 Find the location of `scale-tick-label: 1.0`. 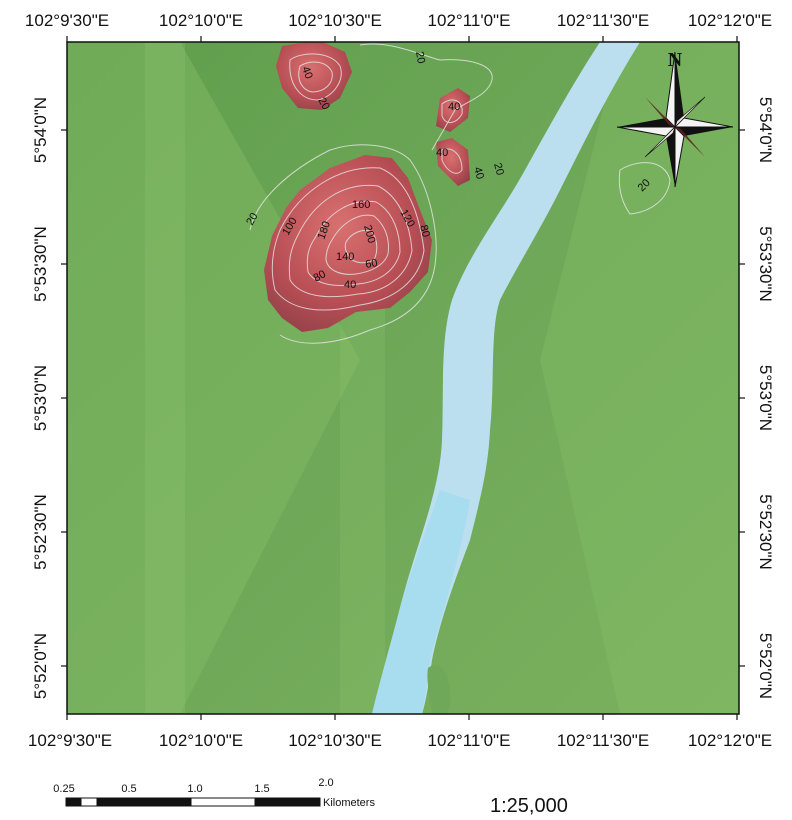

scale-tick-label: 1.0 is located at coordinates (194, 789).